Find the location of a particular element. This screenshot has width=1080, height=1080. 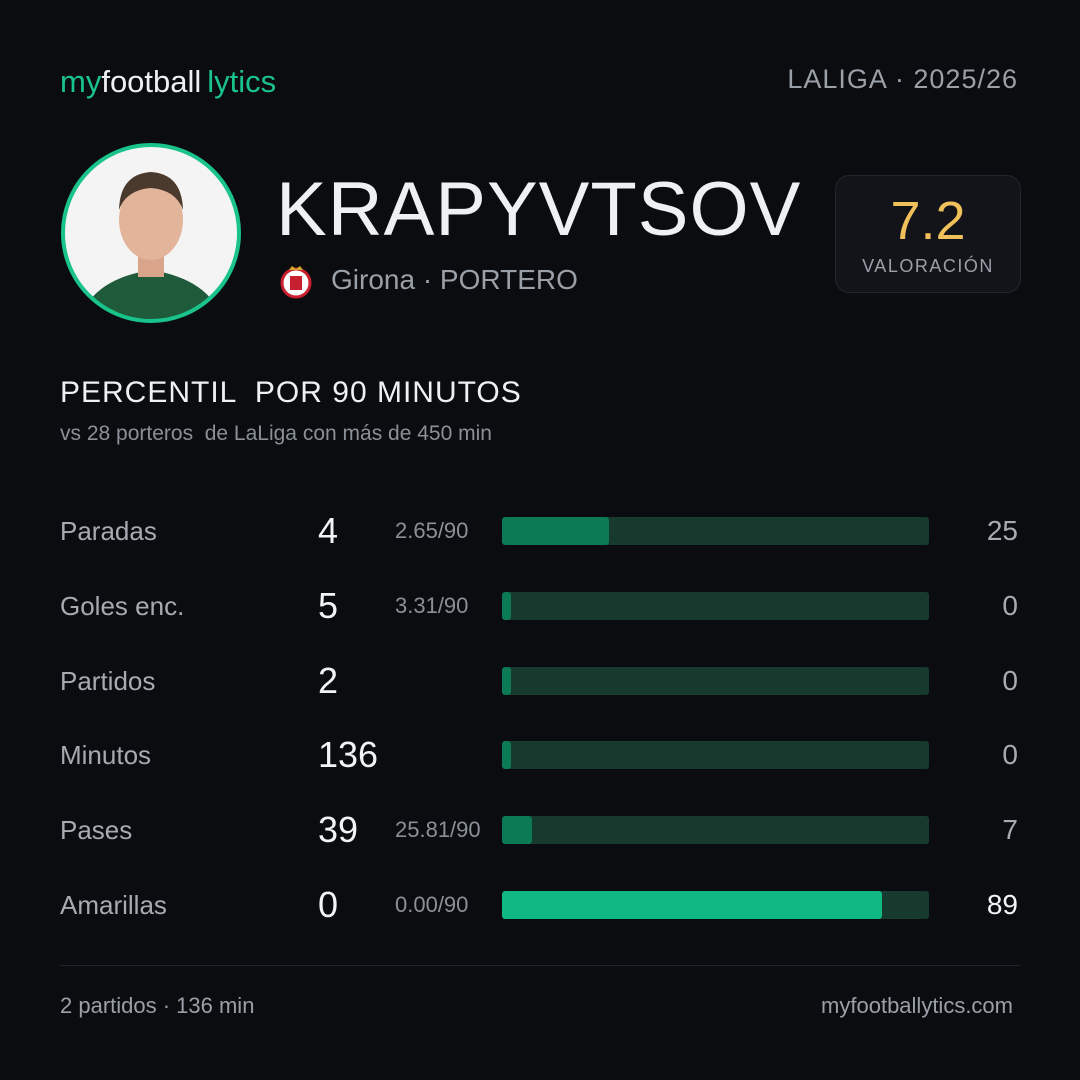

percentile-value: 7 is located at coordinates (1010, 830).